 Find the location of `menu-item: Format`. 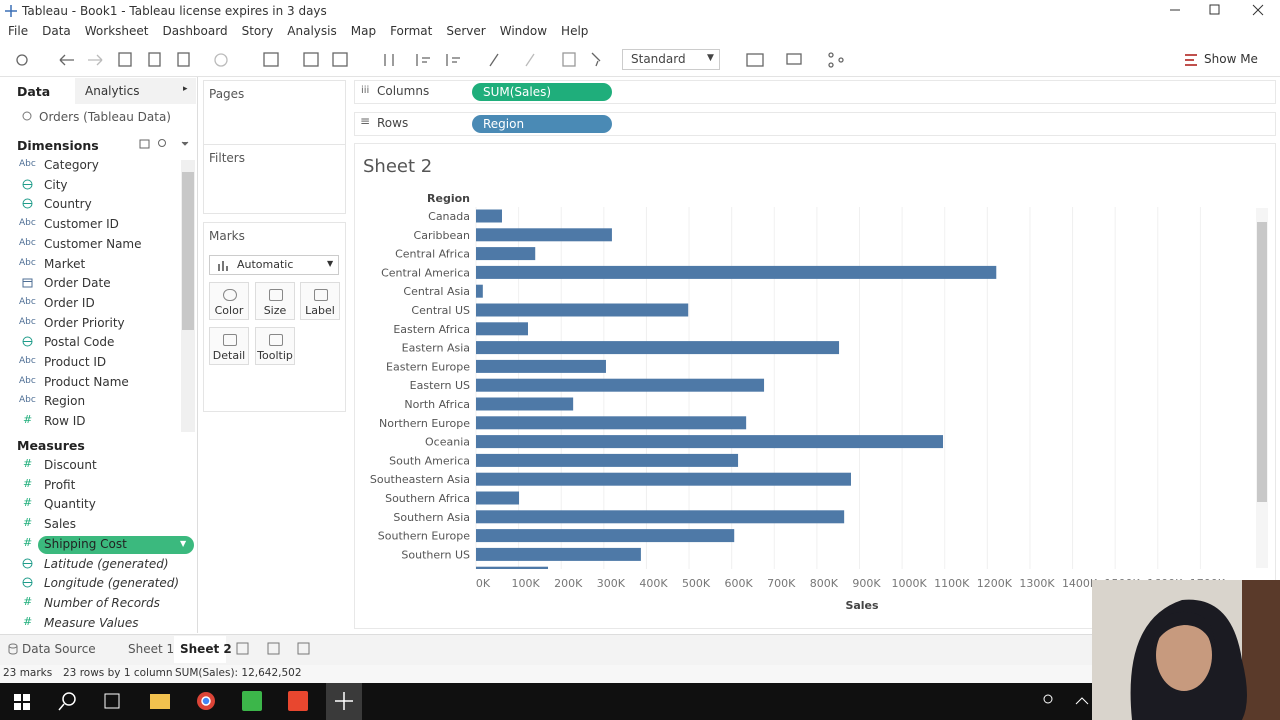

menu-item: Format is located at coordinates (411, 31).